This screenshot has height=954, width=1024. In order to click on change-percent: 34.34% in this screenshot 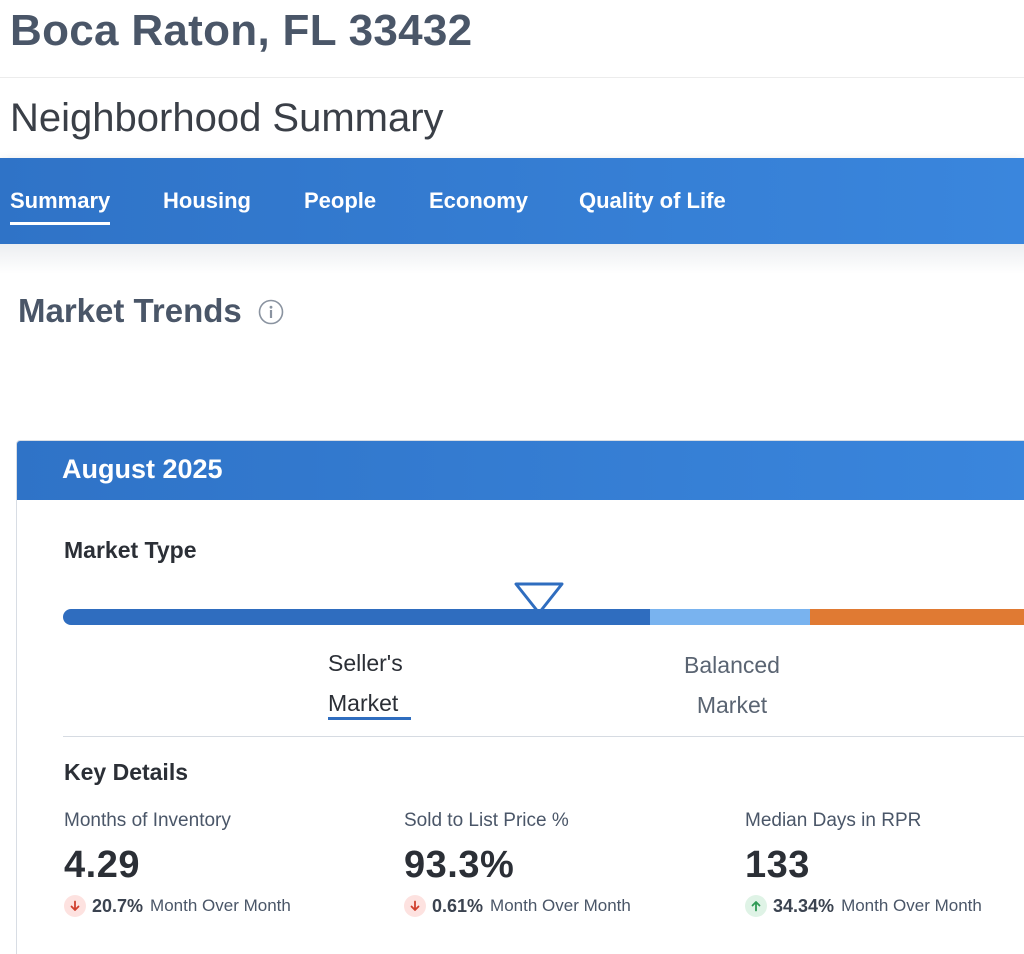, I will do `click(804, 905)`.